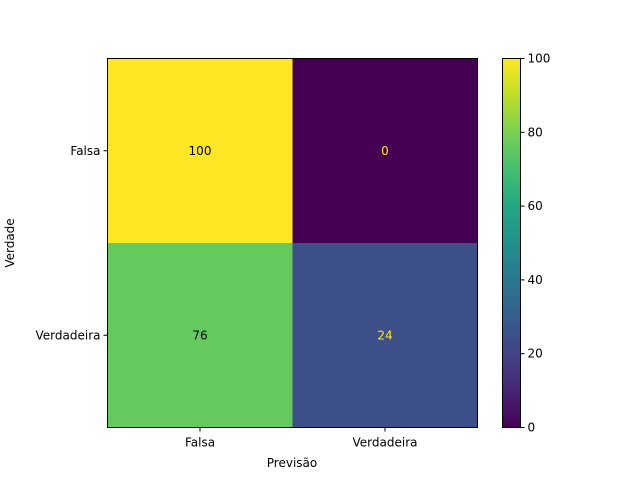 This screenshot has width=640, height=480. Describe the element at coordinates (511, 243) in the screenshot. I see `colorbar` at that location.